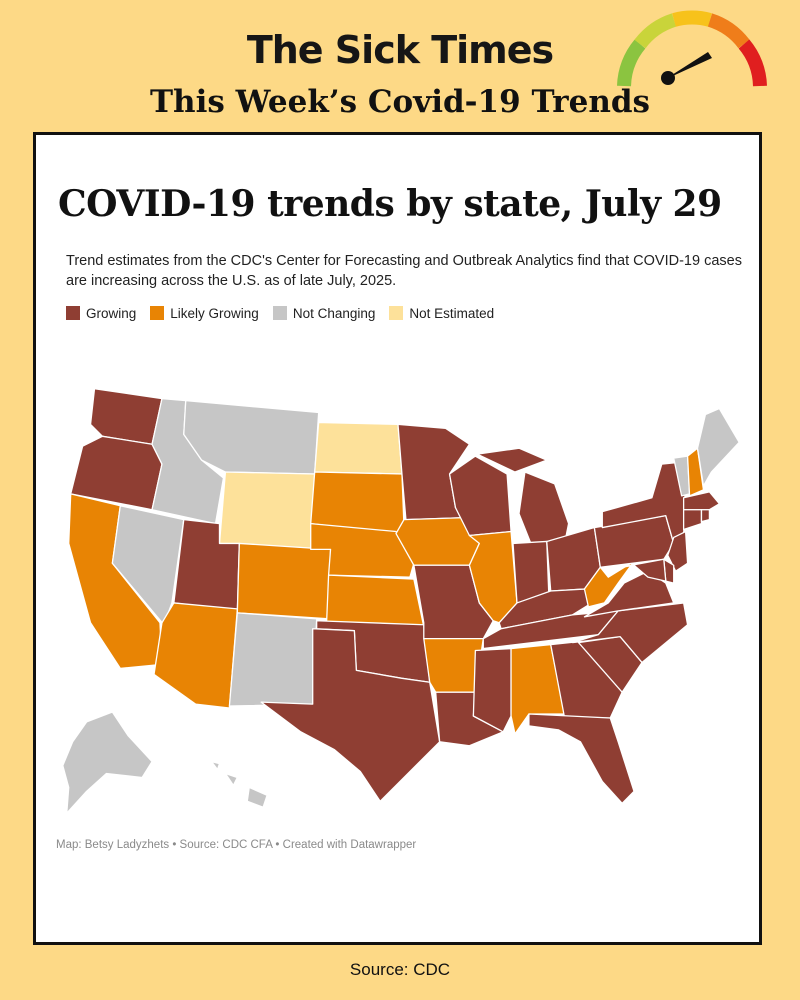  I want to click on legend-item-not-estimated: Not Estimated, so click(441, 313).